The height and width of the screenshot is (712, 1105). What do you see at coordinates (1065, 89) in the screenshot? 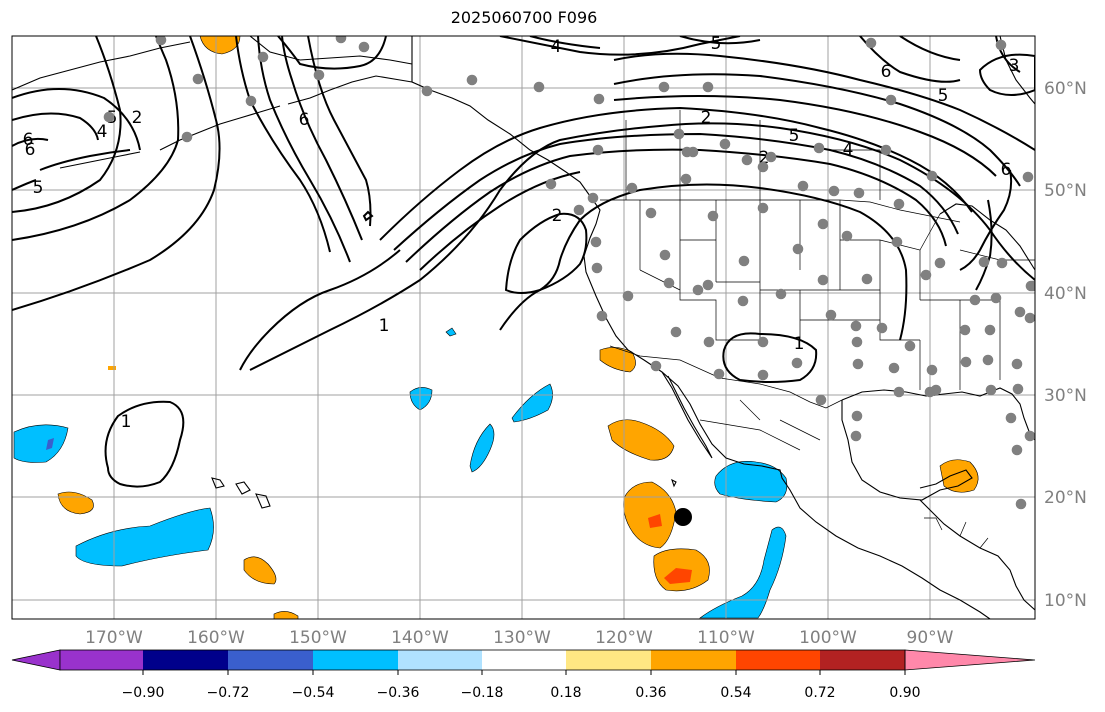
I see `latitude-label: 60°N` at bounding box center [1065, 89].